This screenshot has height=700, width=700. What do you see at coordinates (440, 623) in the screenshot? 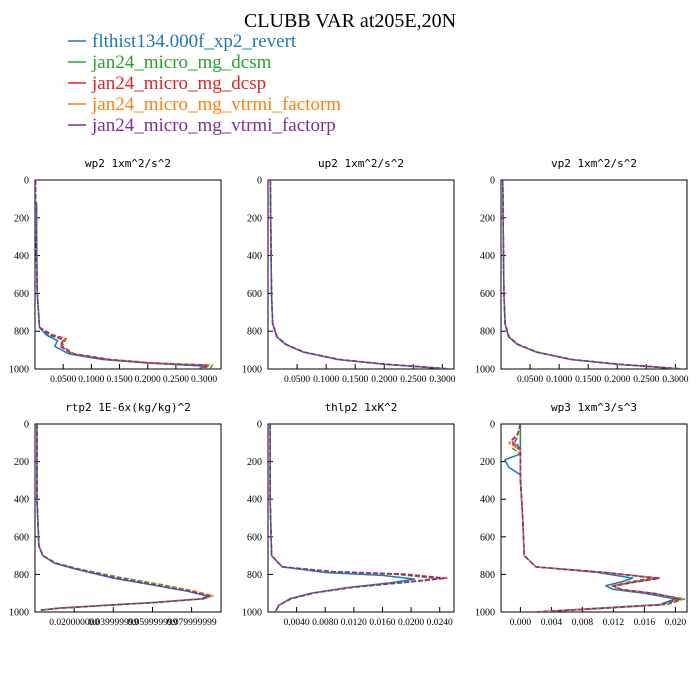
I see `x-tick-label: 0.0240` at bounding box center [440, 623].